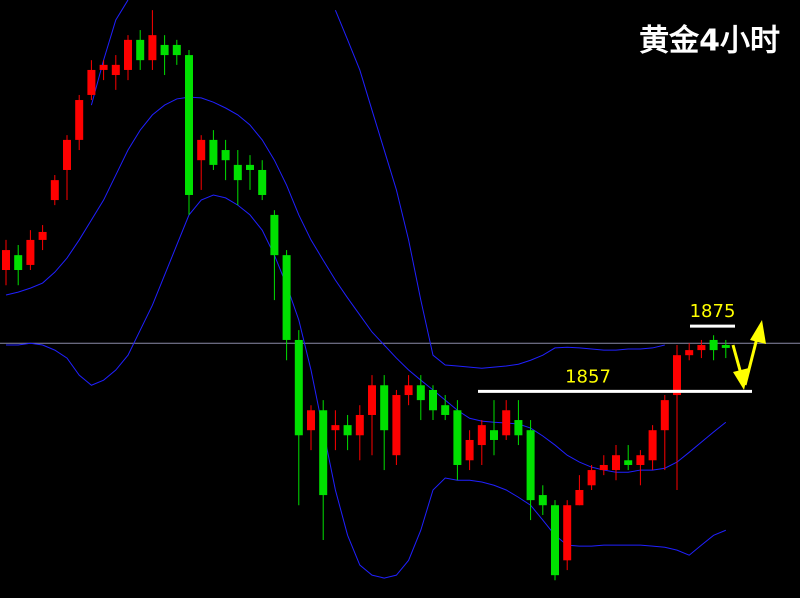  I want to click on chart-title: 黄金4小时, so click(709, 41).